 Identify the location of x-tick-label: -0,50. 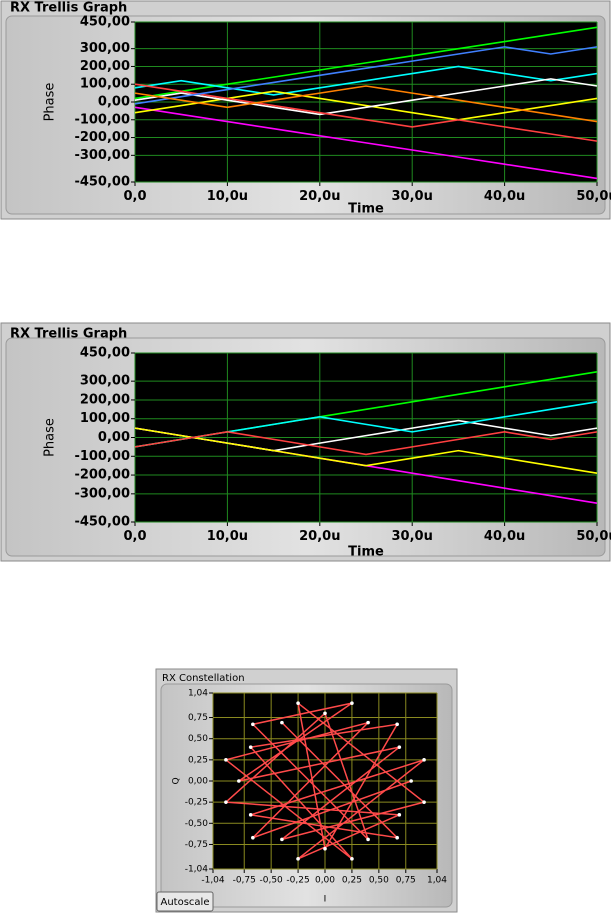
(272, 881).